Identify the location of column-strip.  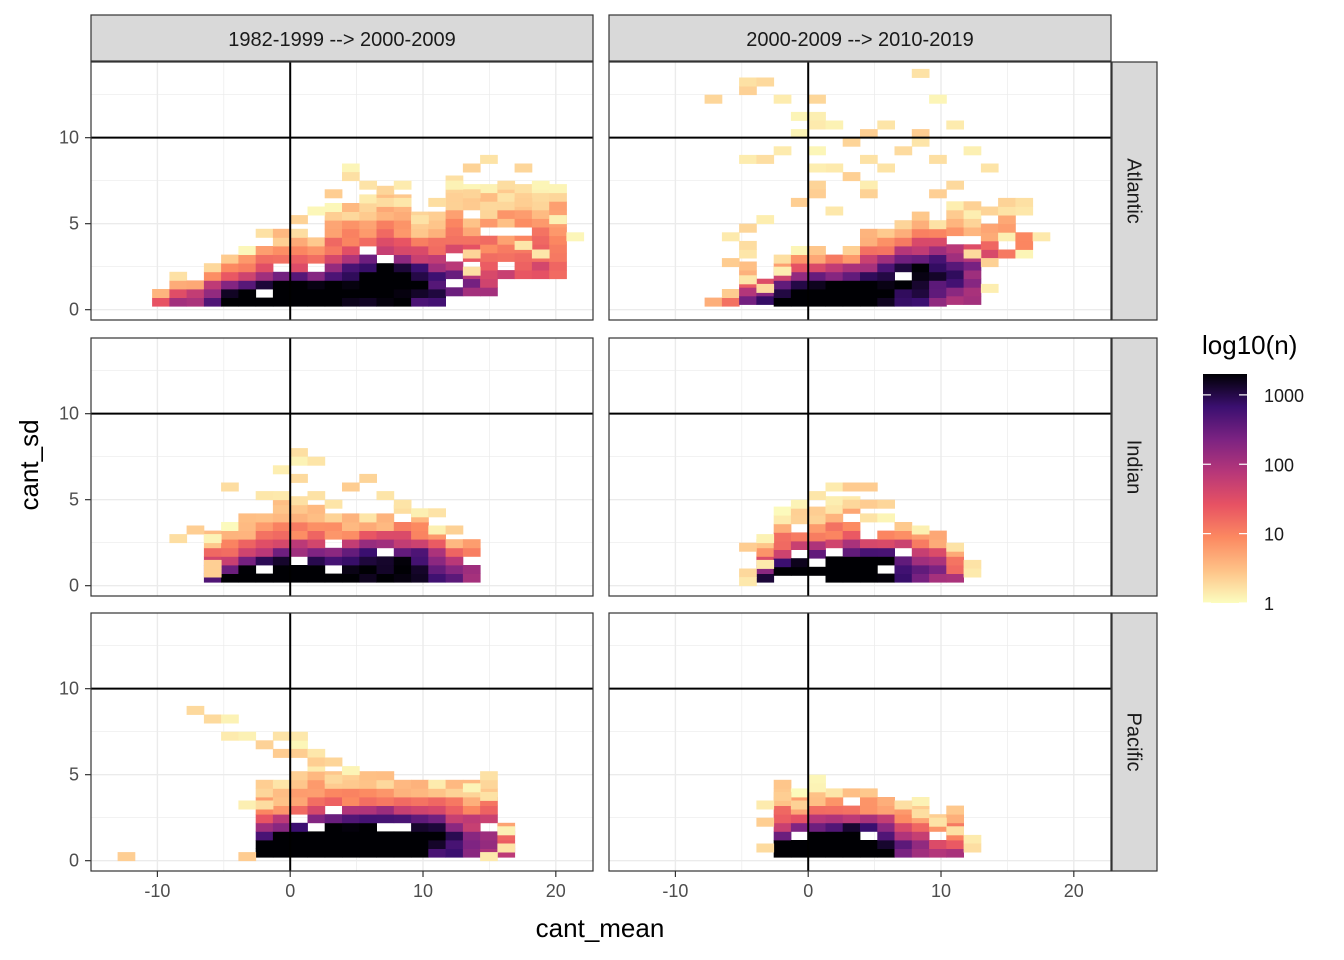
(860, 38).